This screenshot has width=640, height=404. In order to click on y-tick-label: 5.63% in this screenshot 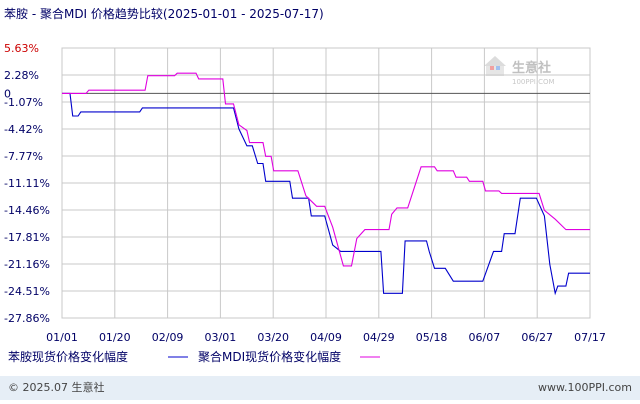, I will do `click(21, 48)`.